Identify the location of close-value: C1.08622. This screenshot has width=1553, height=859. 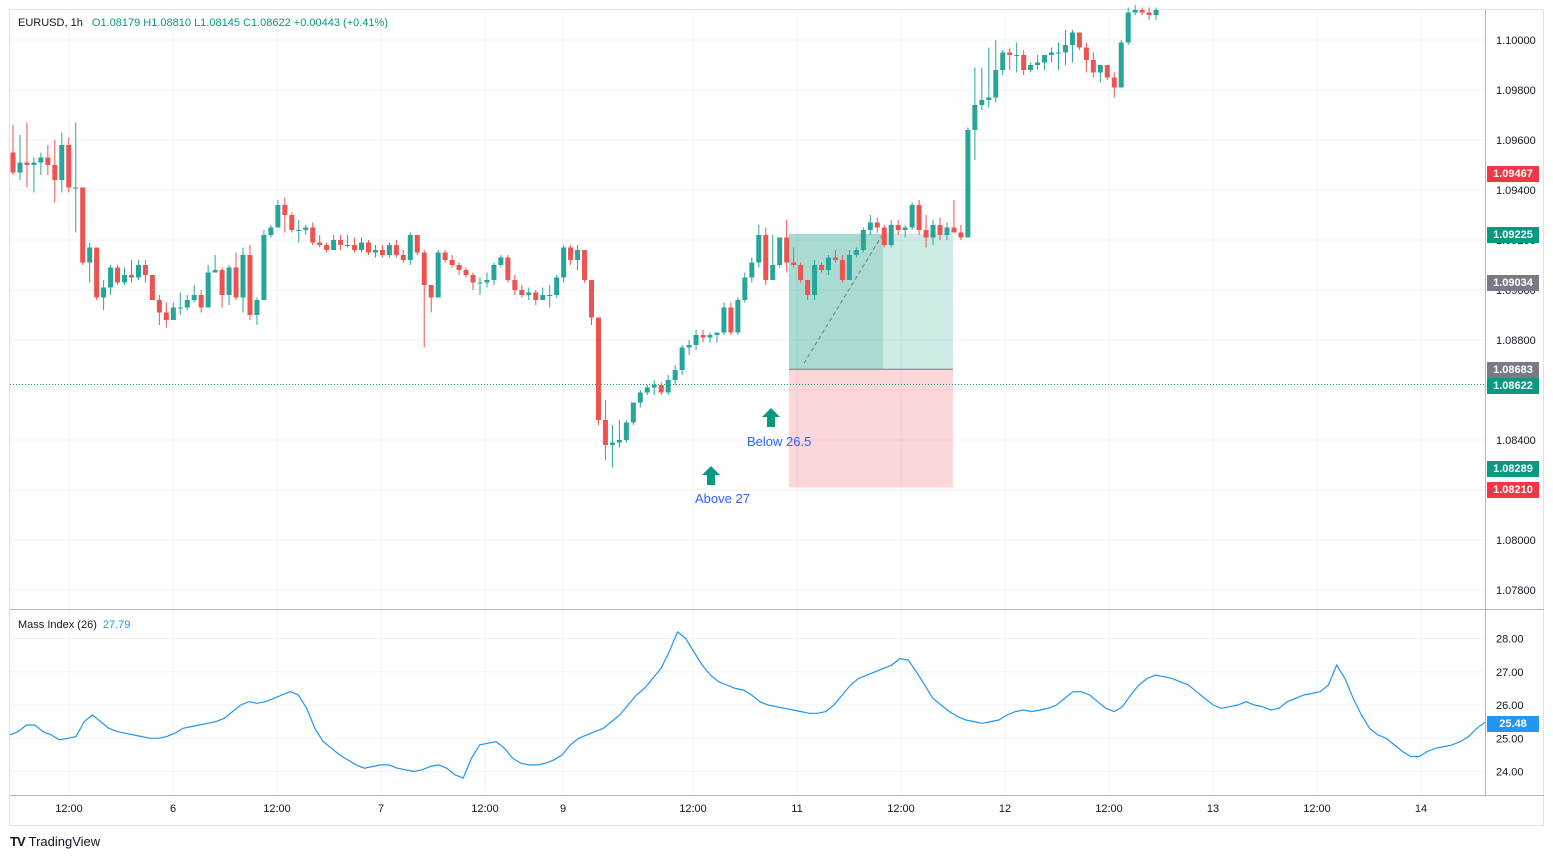
(267, 23).